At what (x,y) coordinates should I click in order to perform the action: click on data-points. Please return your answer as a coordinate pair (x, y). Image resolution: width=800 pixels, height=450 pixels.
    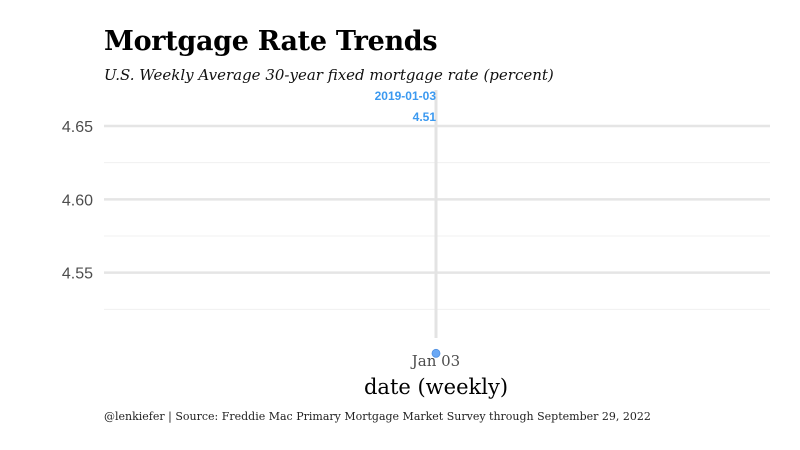
    Looking at the image, I should click on (436, 353).